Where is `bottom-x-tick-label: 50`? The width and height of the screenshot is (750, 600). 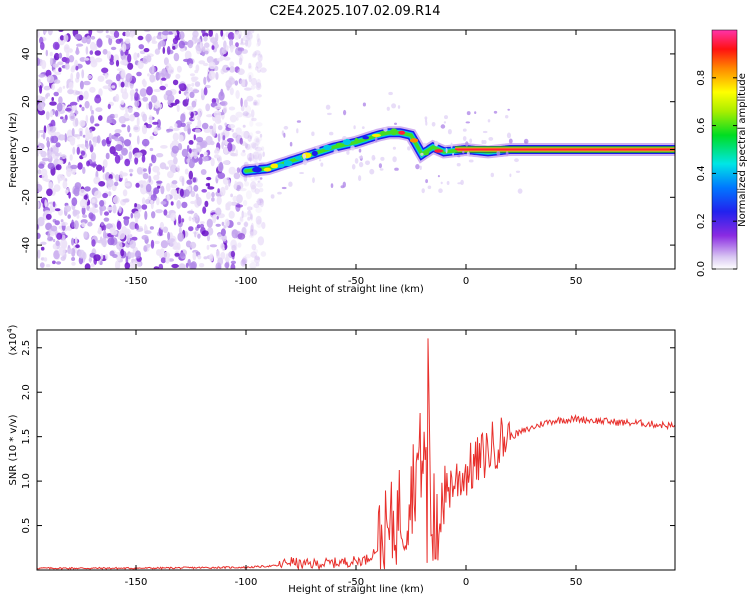 bottom-x-tick-label: 50 is located at coordinates (576, 582).